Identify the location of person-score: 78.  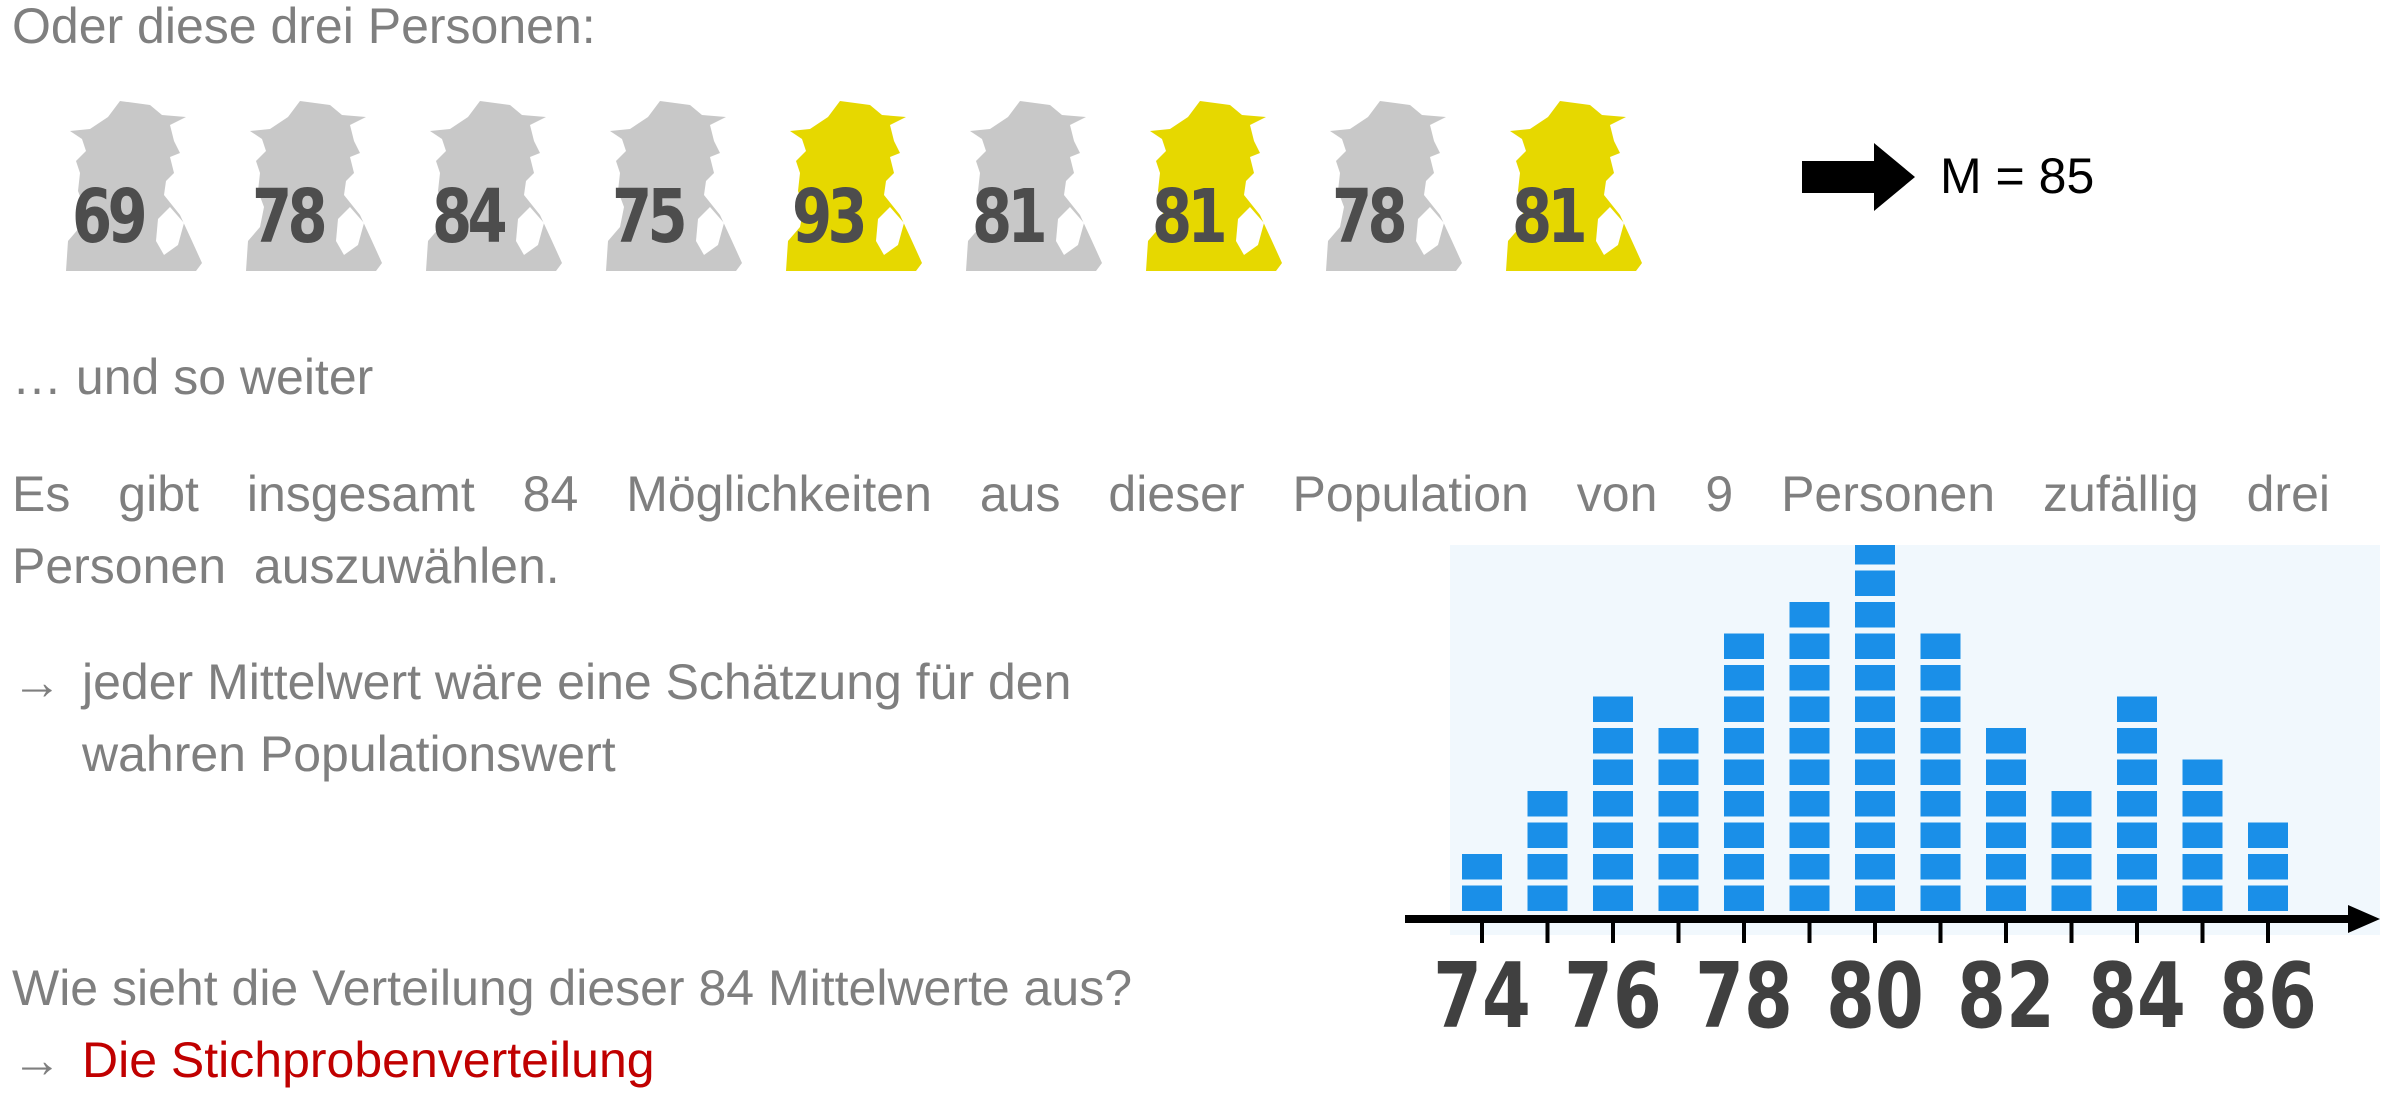
(290, 217).